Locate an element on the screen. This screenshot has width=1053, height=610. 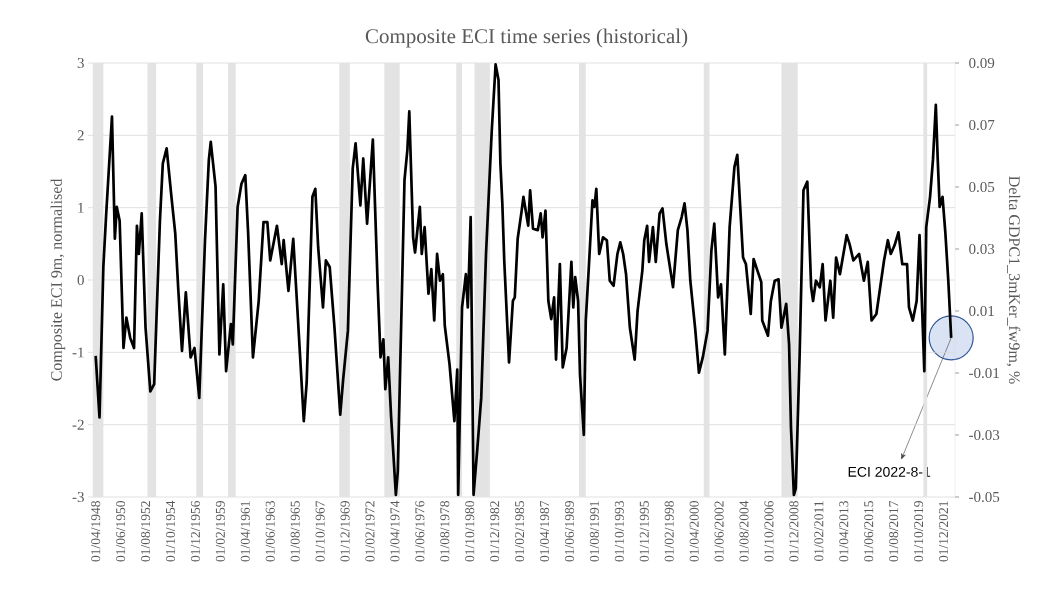
x-tick-label: 01/10/2006 is located at coordinates (769, 531).